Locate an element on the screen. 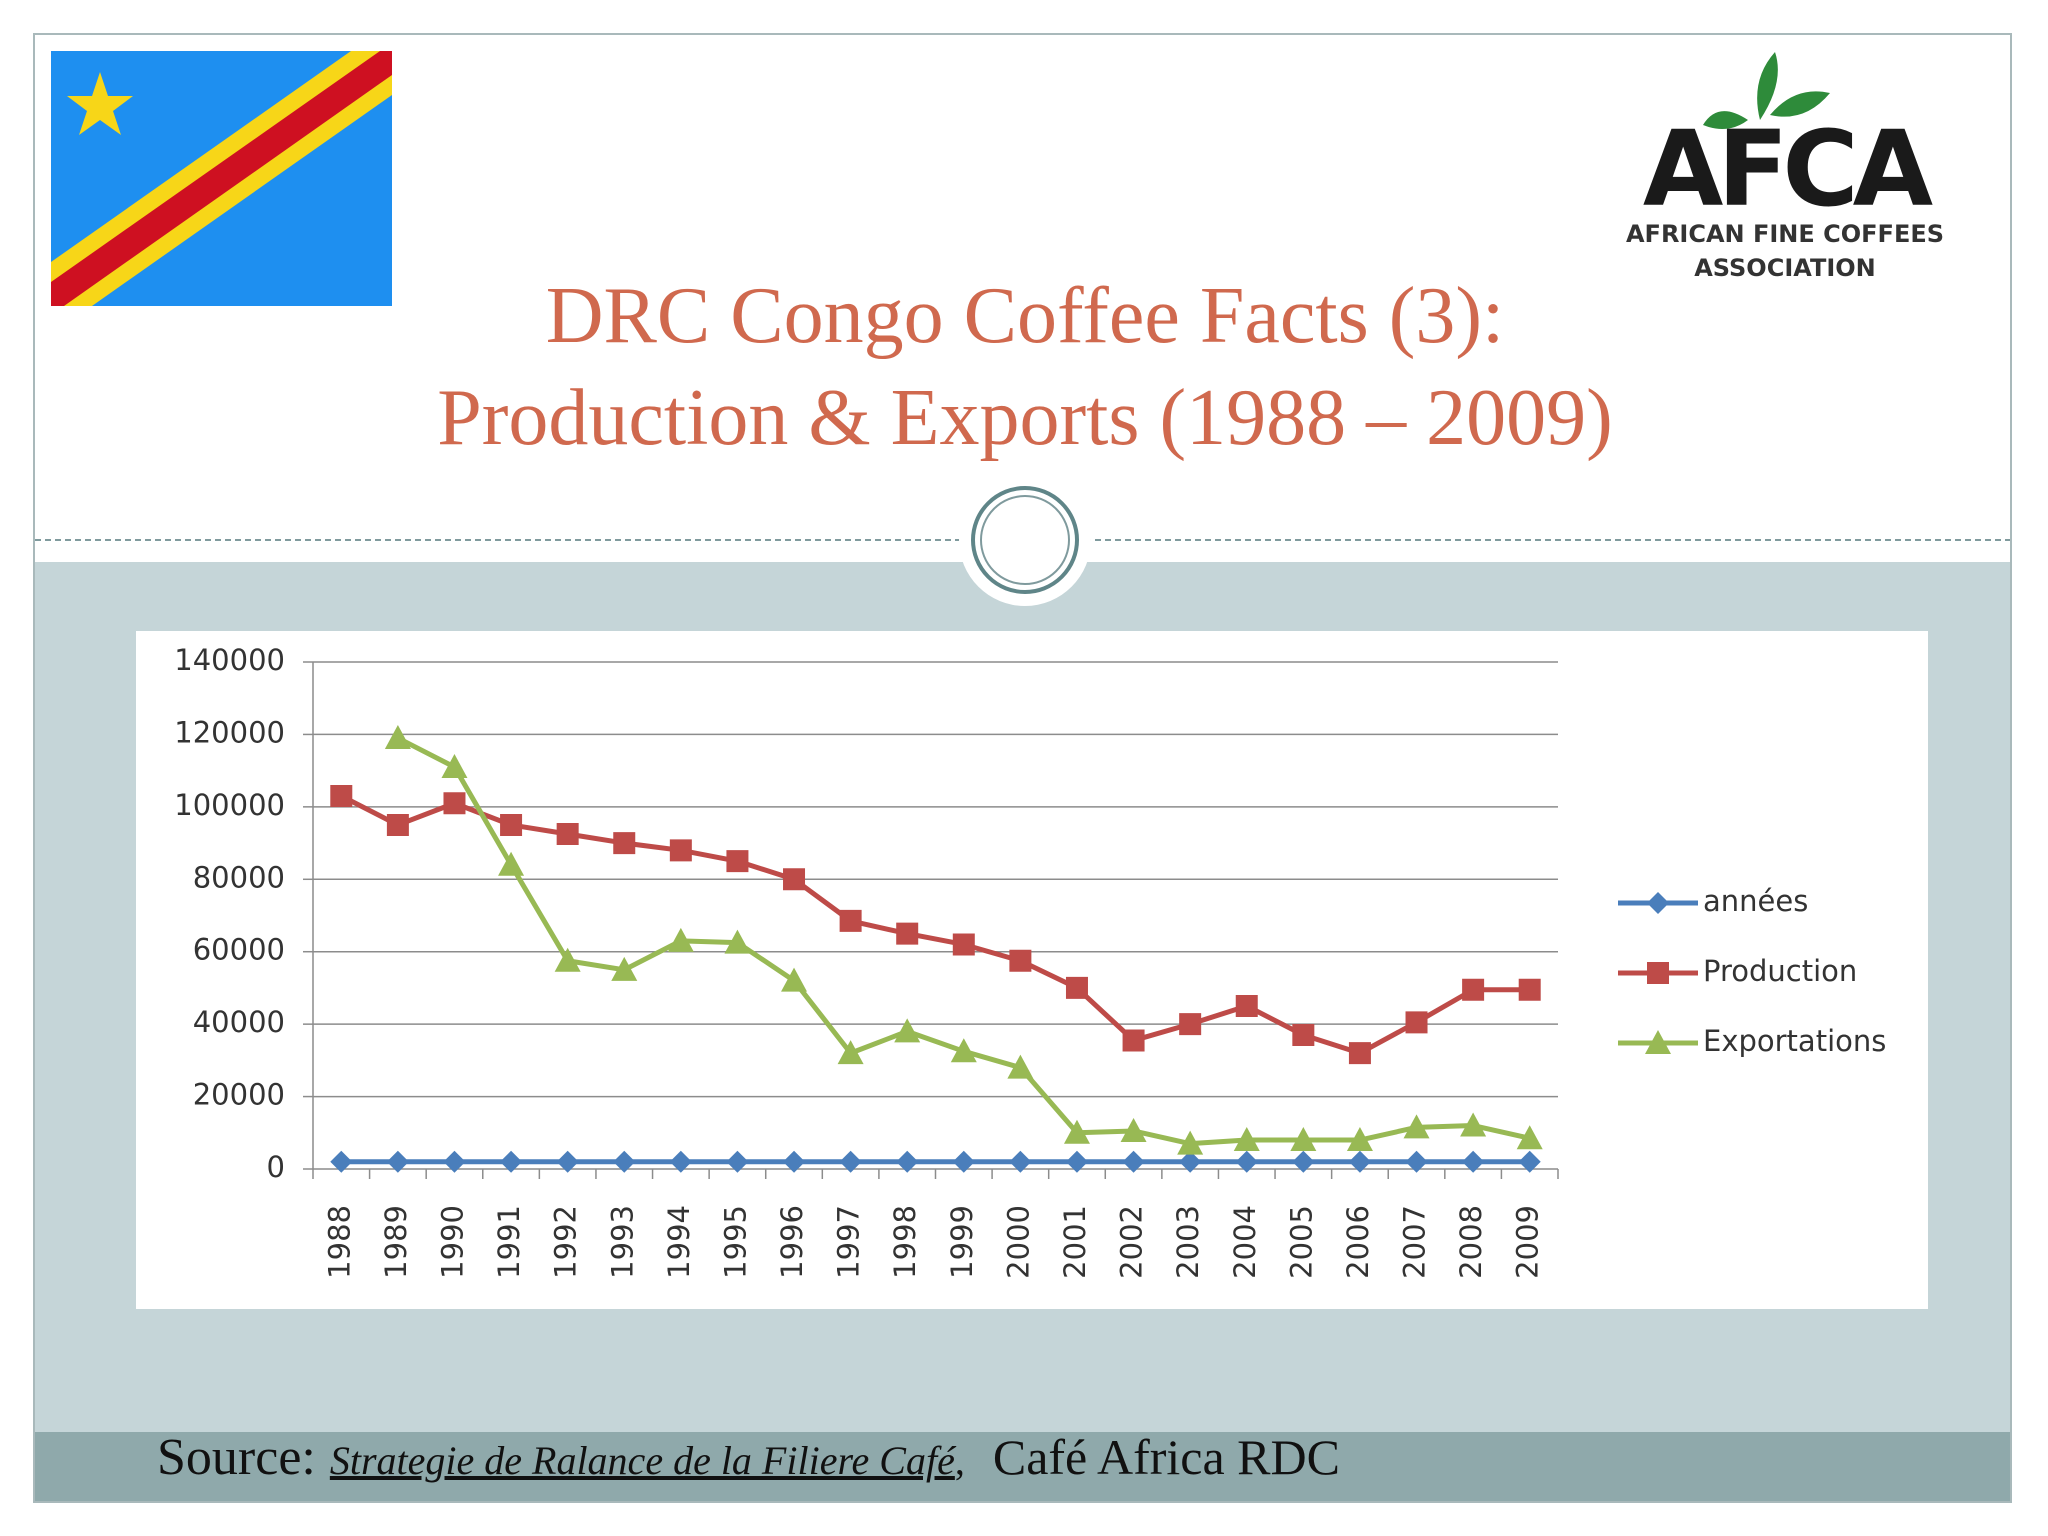 The width and height of the screenshot is (2048, 1536). x-tick-label: 1990 is located at coordinates (452, 1242).